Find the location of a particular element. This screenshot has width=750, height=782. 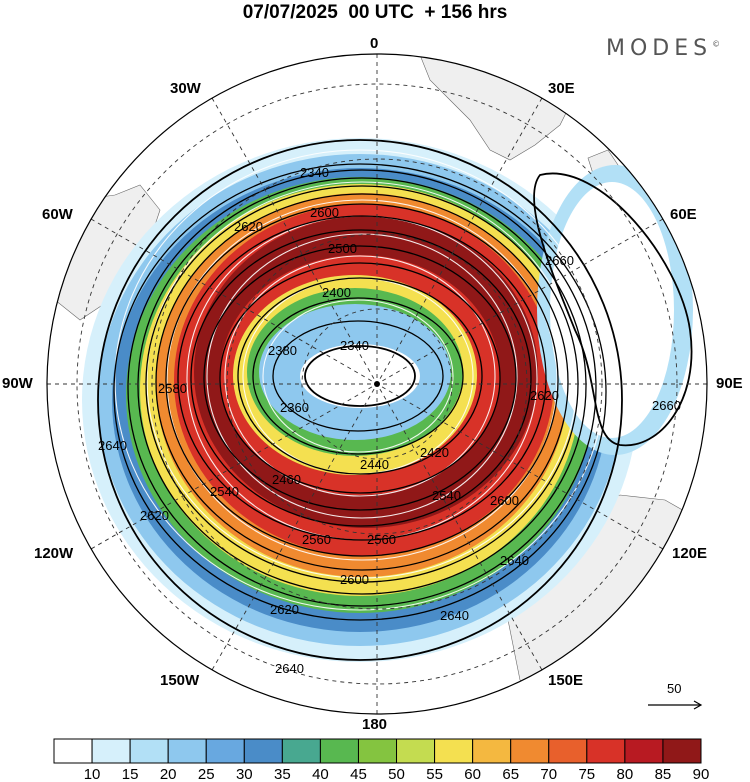

shade-band-east-lobe-core is located at coordinates (612, 310).